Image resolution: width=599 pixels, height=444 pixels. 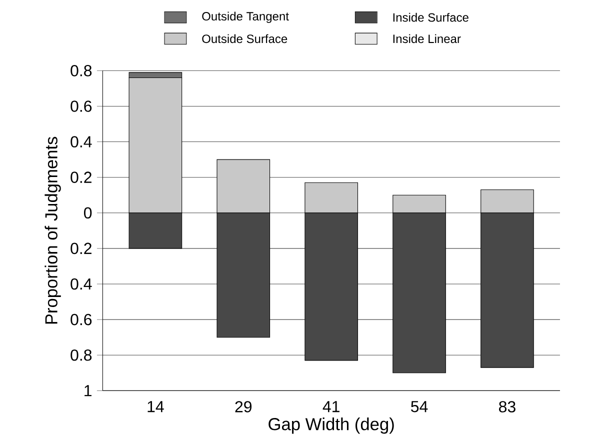 What do you see at coordinates (331, 406) in the screenshot?
I see `x-tick-label: 41` at bounding box center [331, 406].